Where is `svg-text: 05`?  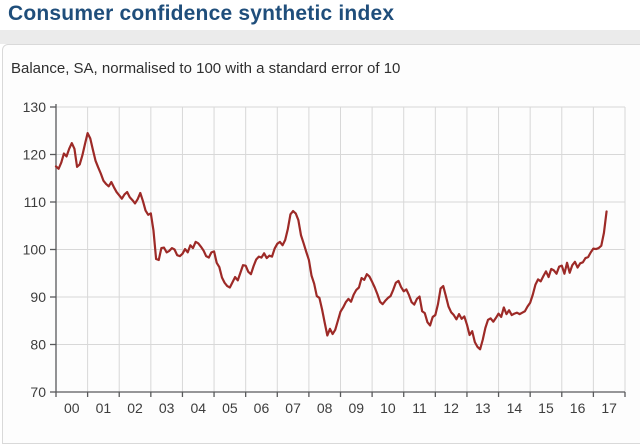 svg-text: 05 is located at coordinates (230, 408).